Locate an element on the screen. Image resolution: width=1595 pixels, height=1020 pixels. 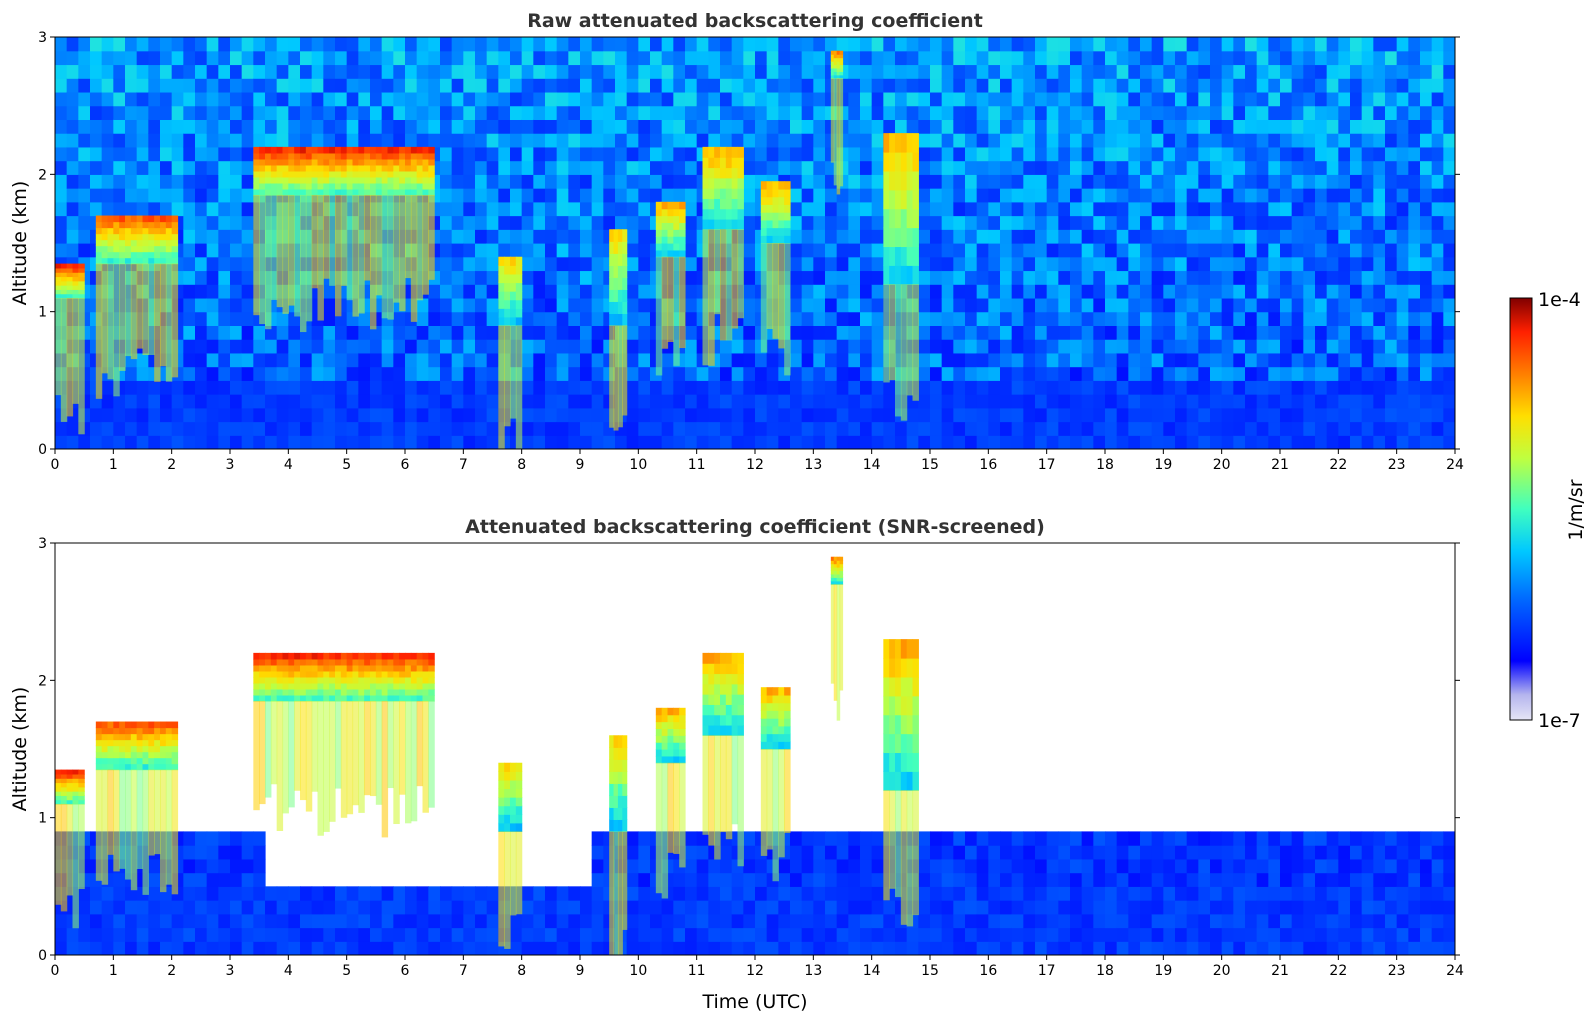
fall-streak is located at coordinates (886, 333).